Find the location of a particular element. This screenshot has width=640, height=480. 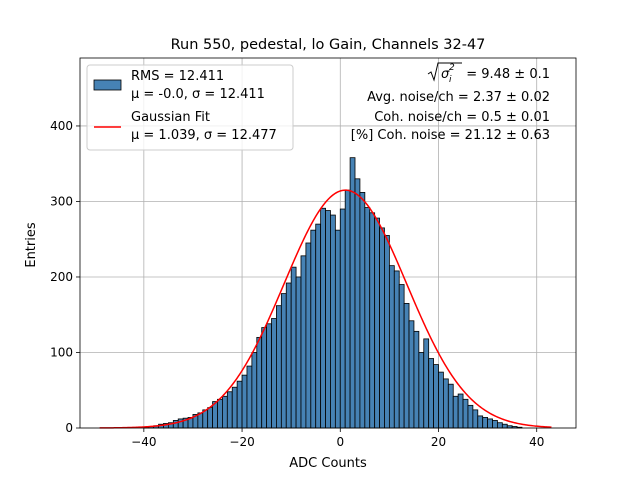

y-axis-label: Entries is located at coordinates (31, 245).